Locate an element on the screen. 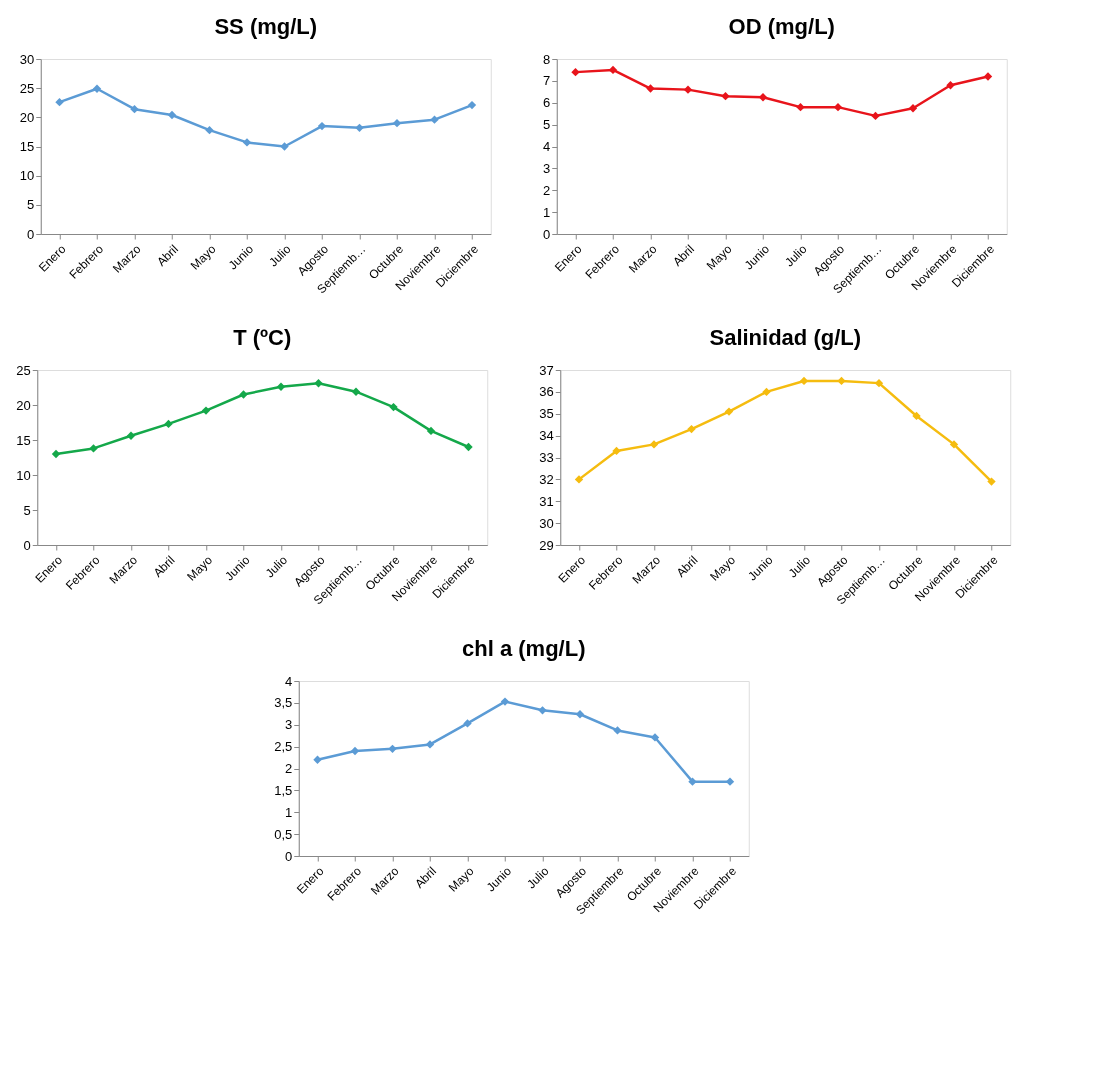 This screenshot has width=1117, height=1092. y-tick-label: 32 is located at coordinates (546, 479).